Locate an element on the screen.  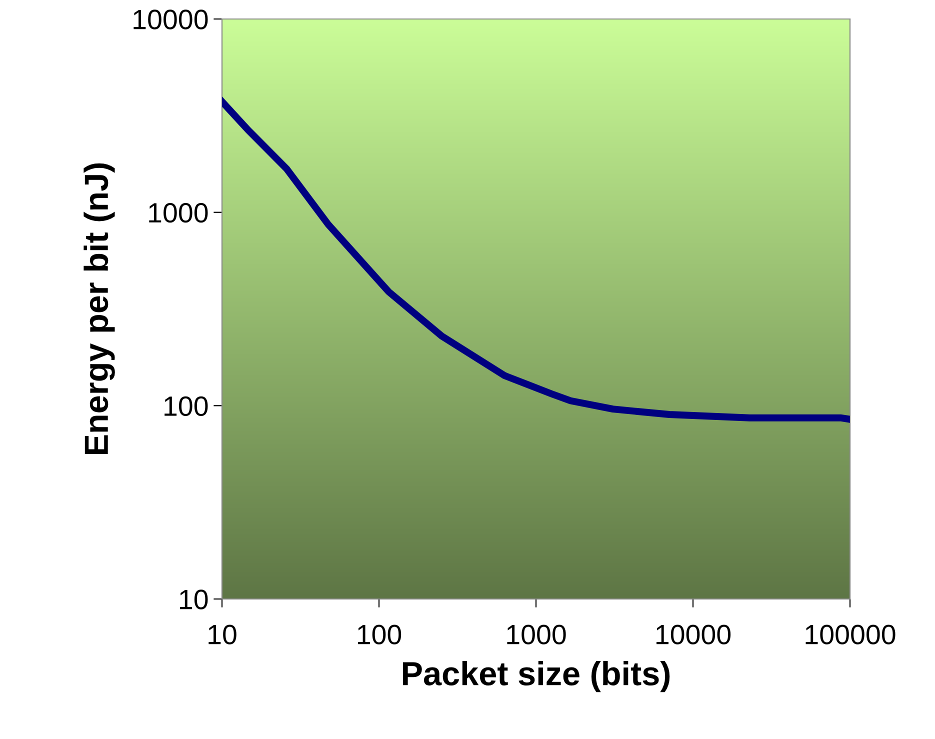
x-tick-label: 10000 is located at coordinates (693, 634).